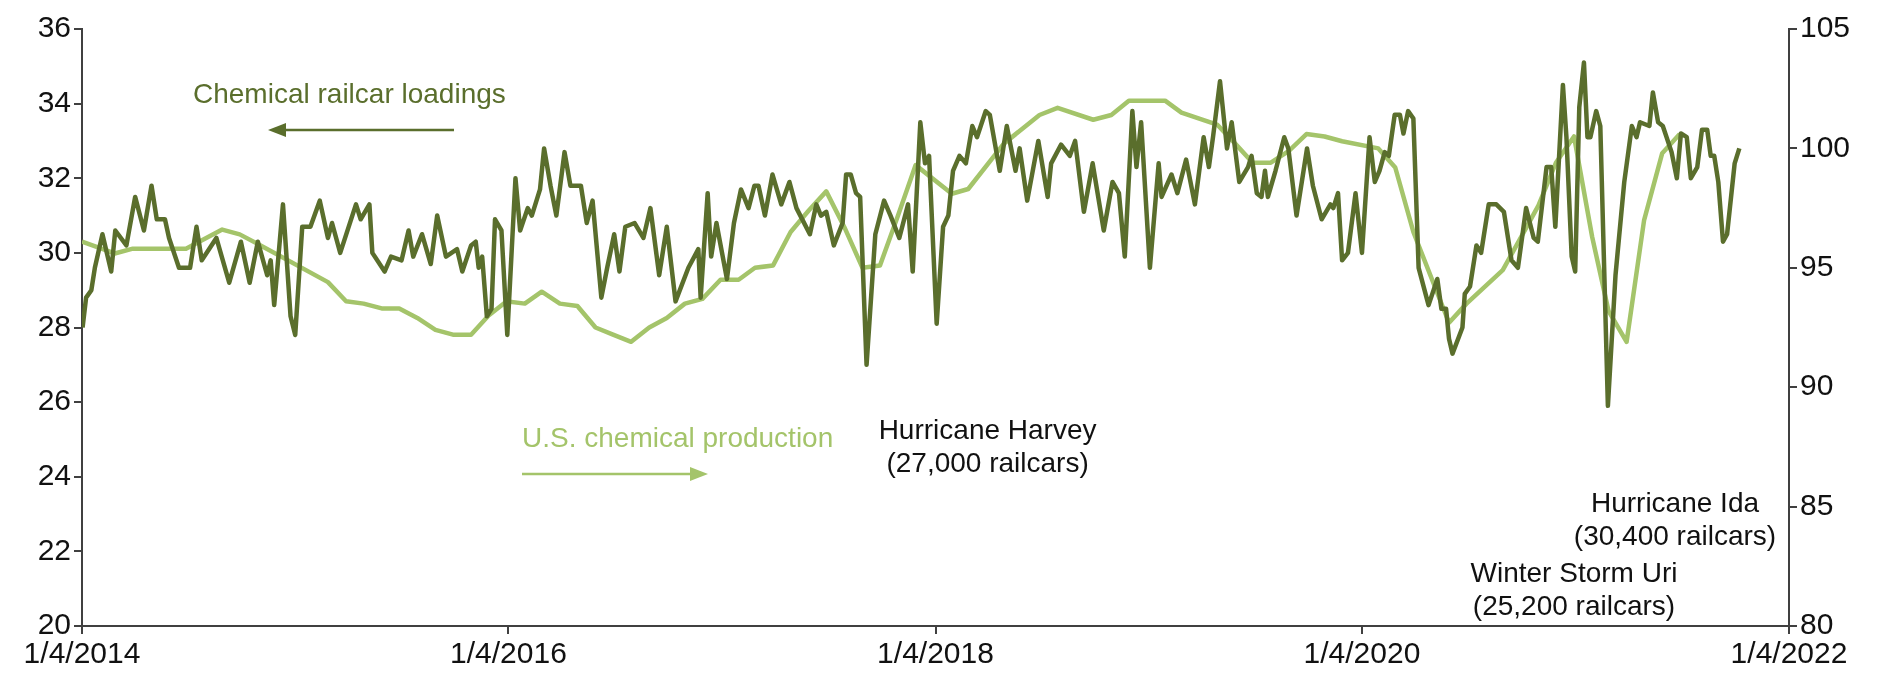 The image size is (1883, 687). Describe the element at coordinates (1362, 653) in the screenshot. I see `x-tick-label: 1/4/2020` at that location.